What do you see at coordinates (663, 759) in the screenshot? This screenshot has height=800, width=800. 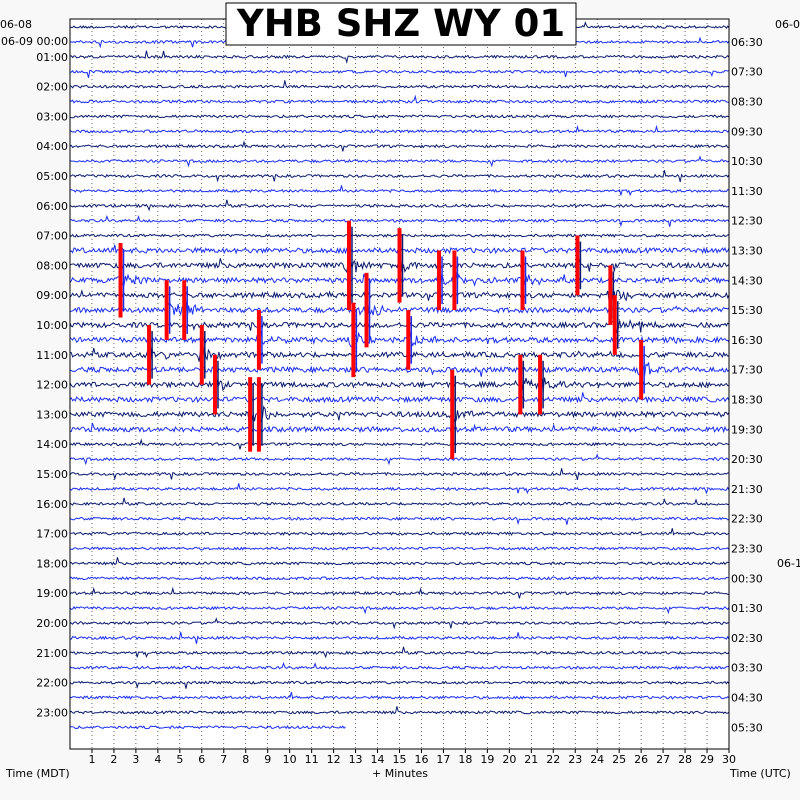 I see `x-tick-label: 27` at bounding box center [663, 759].